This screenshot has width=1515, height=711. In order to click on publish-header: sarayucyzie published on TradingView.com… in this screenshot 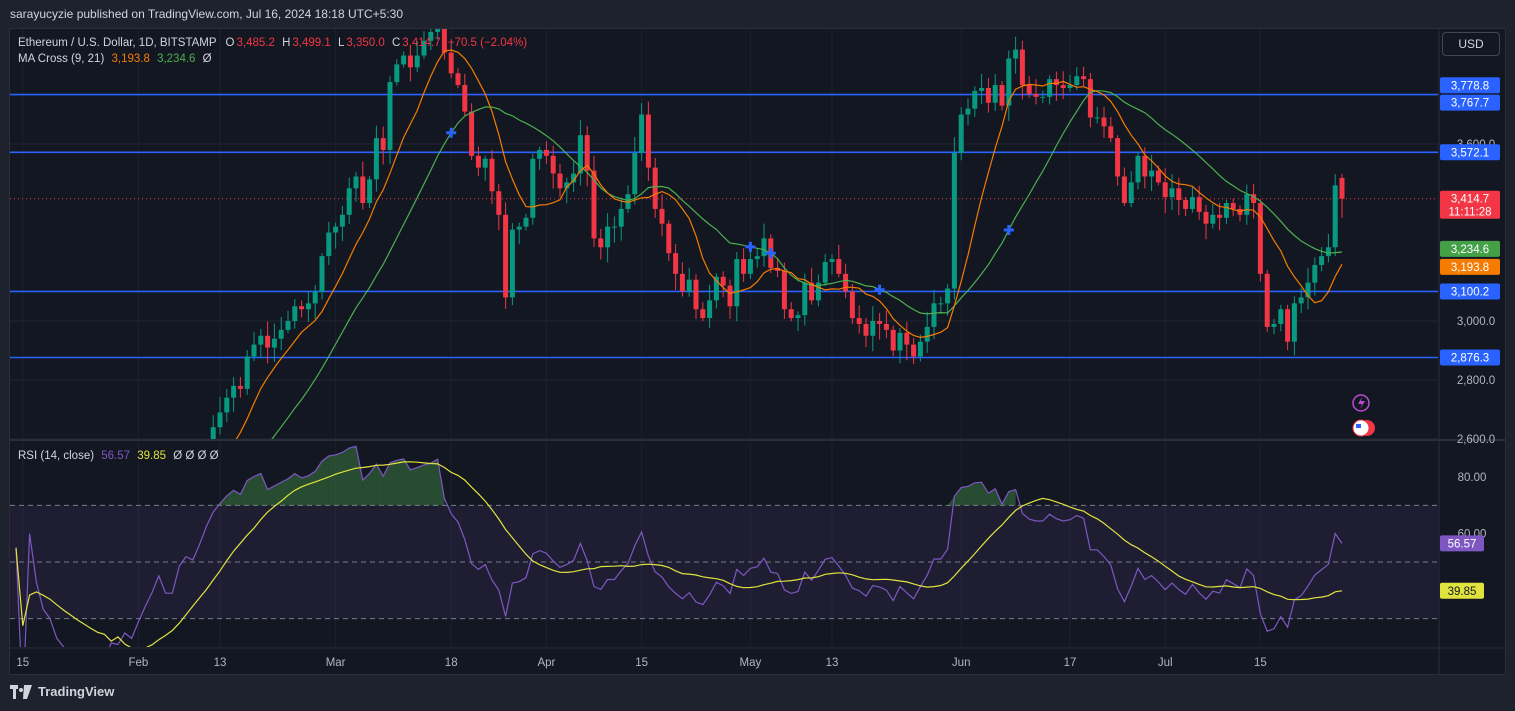, I will do `click(207, 14)`.